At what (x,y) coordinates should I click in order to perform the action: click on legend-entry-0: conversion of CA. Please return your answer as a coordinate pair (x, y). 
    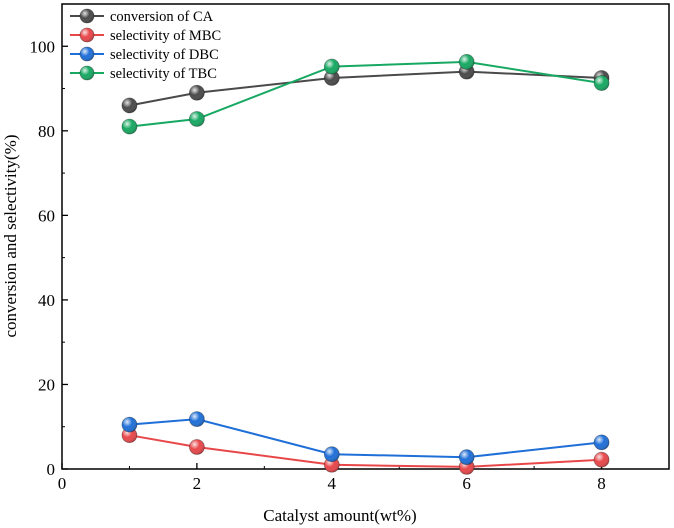
    Looking at the image, I should click on (142, 16).